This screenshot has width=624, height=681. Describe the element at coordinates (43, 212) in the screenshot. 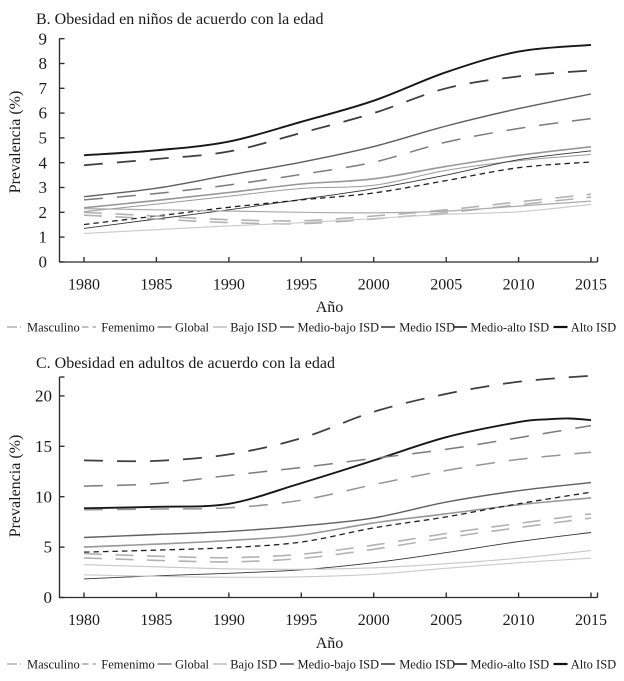

I see `svg-text: 2` at that location.